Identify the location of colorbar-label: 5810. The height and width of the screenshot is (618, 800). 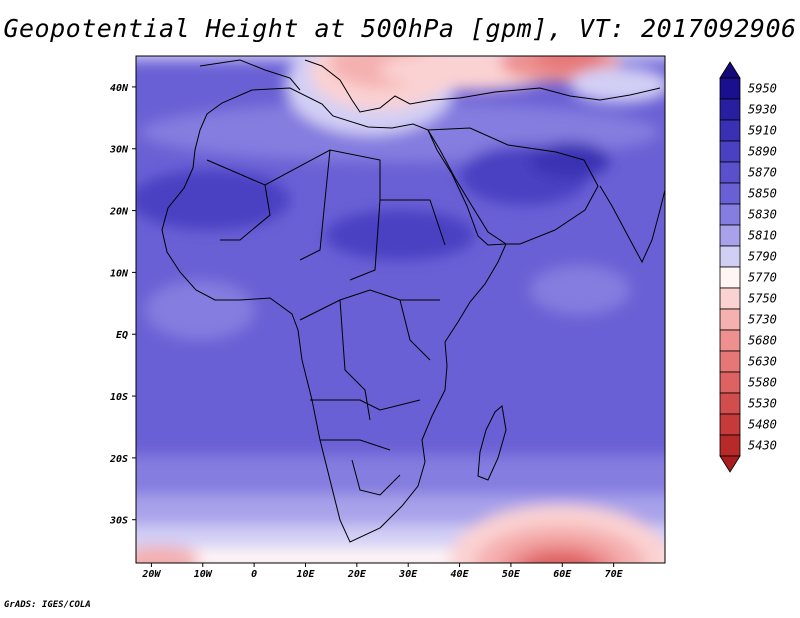
(762, 236).